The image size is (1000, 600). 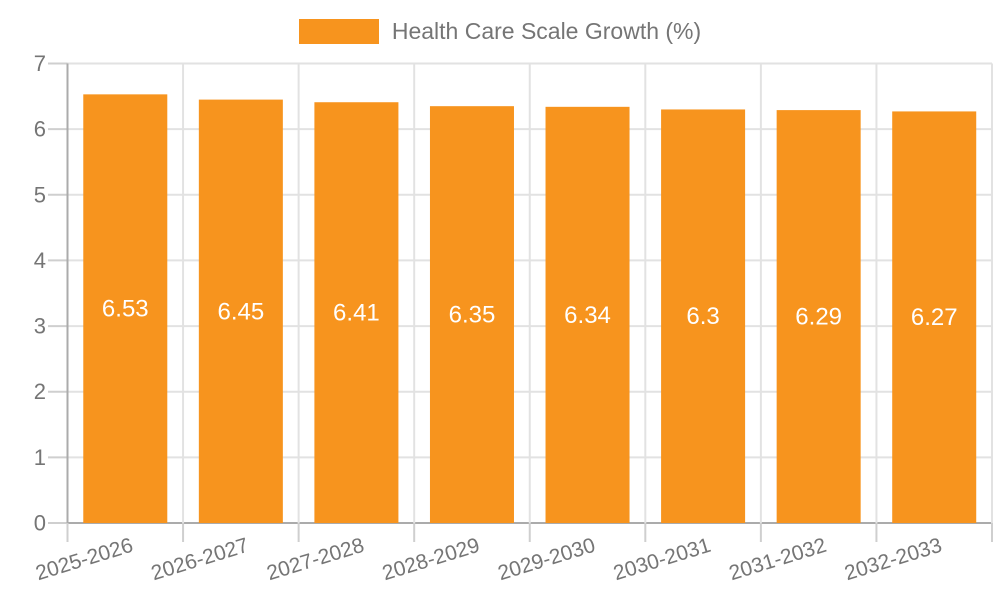 I want to click on x-axis-tick-label: 2032-2033, so click(x=893, y=559).